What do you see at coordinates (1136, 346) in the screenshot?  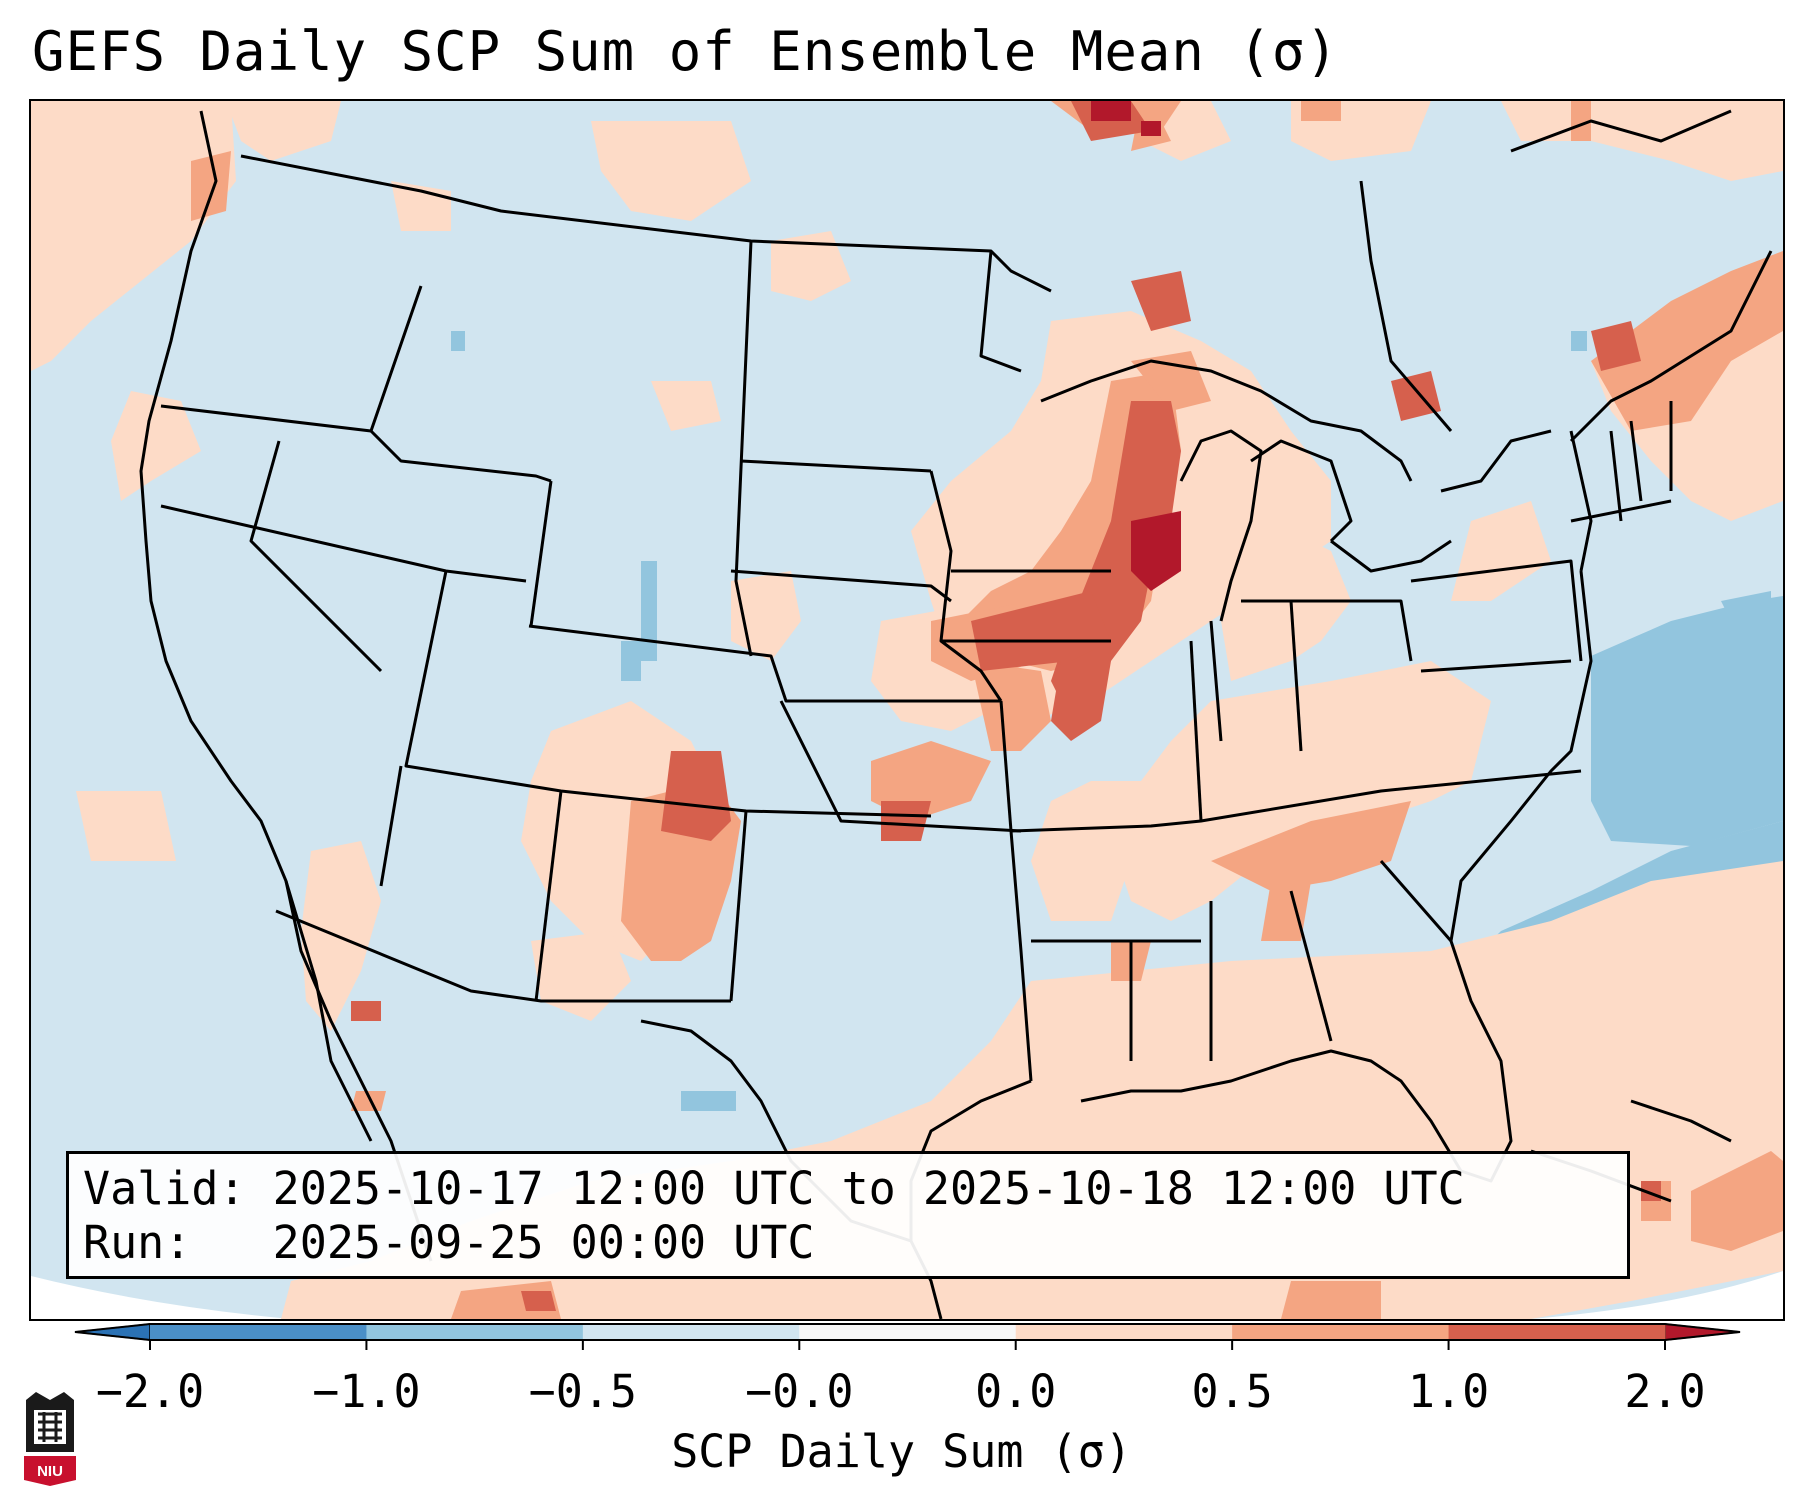 I see `extreme-positive-areas` at bounding box center [1136, 346].